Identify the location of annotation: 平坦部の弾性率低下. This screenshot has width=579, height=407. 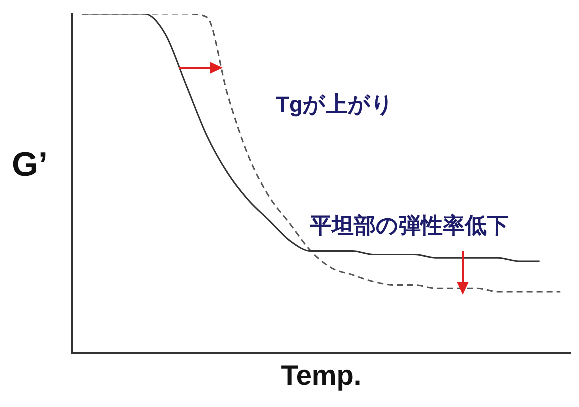
(409, 226).